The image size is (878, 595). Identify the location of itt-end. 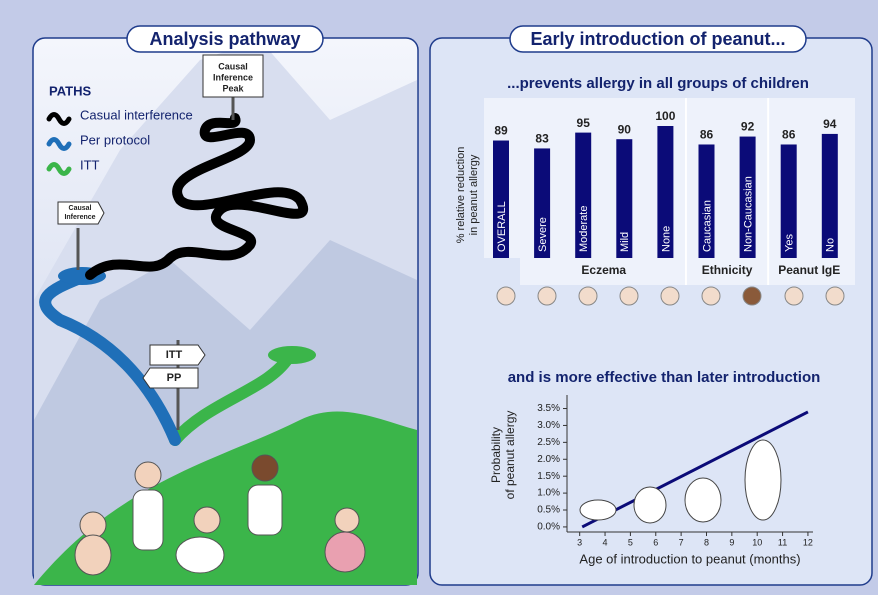
(292, 355).